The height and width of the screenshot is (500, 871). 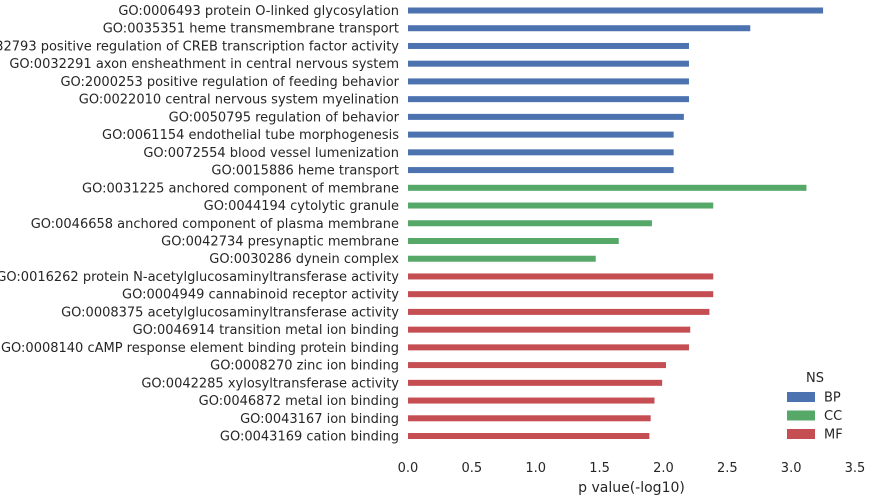 What do you see at coordinates (801, 434) in the screenshot?
I see `legend-swatch-mf` at bounding box center [801, 434].